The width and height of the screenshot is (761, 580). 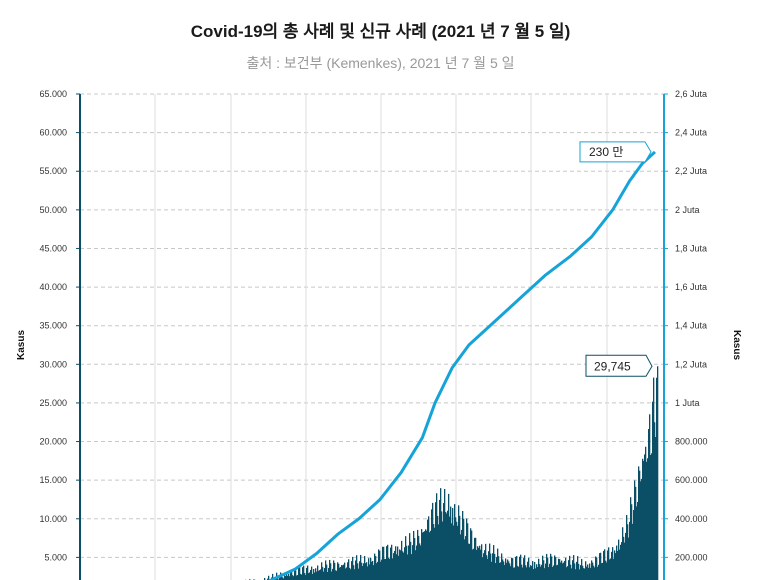 I want to click on right-tick-label: 1,8 Juta, so click(x=691, y=248).